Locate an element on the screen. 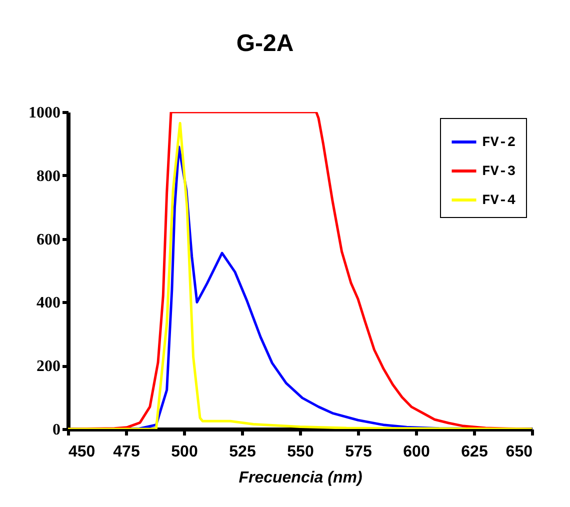 The width and height of the screenshot is (570, 507). y-tick-label: 0 is located at coordinates (56, 430).